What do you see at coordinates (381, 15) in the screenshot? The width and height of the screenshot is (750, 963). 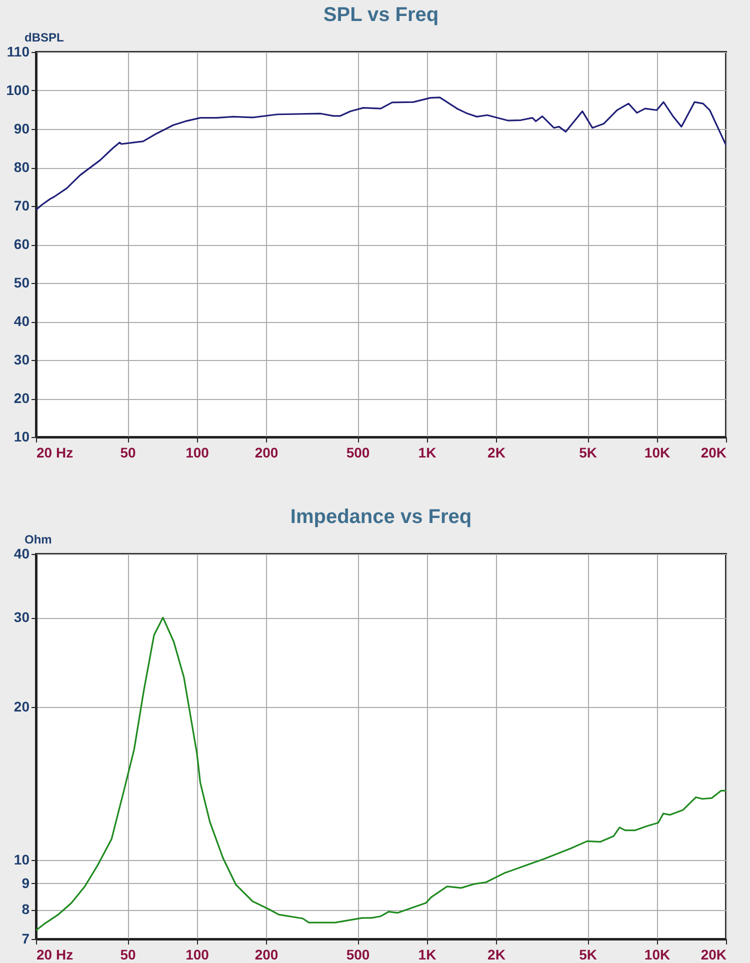 I see `chart-title: SPL vs Freq` at bounding box center [381, 15].